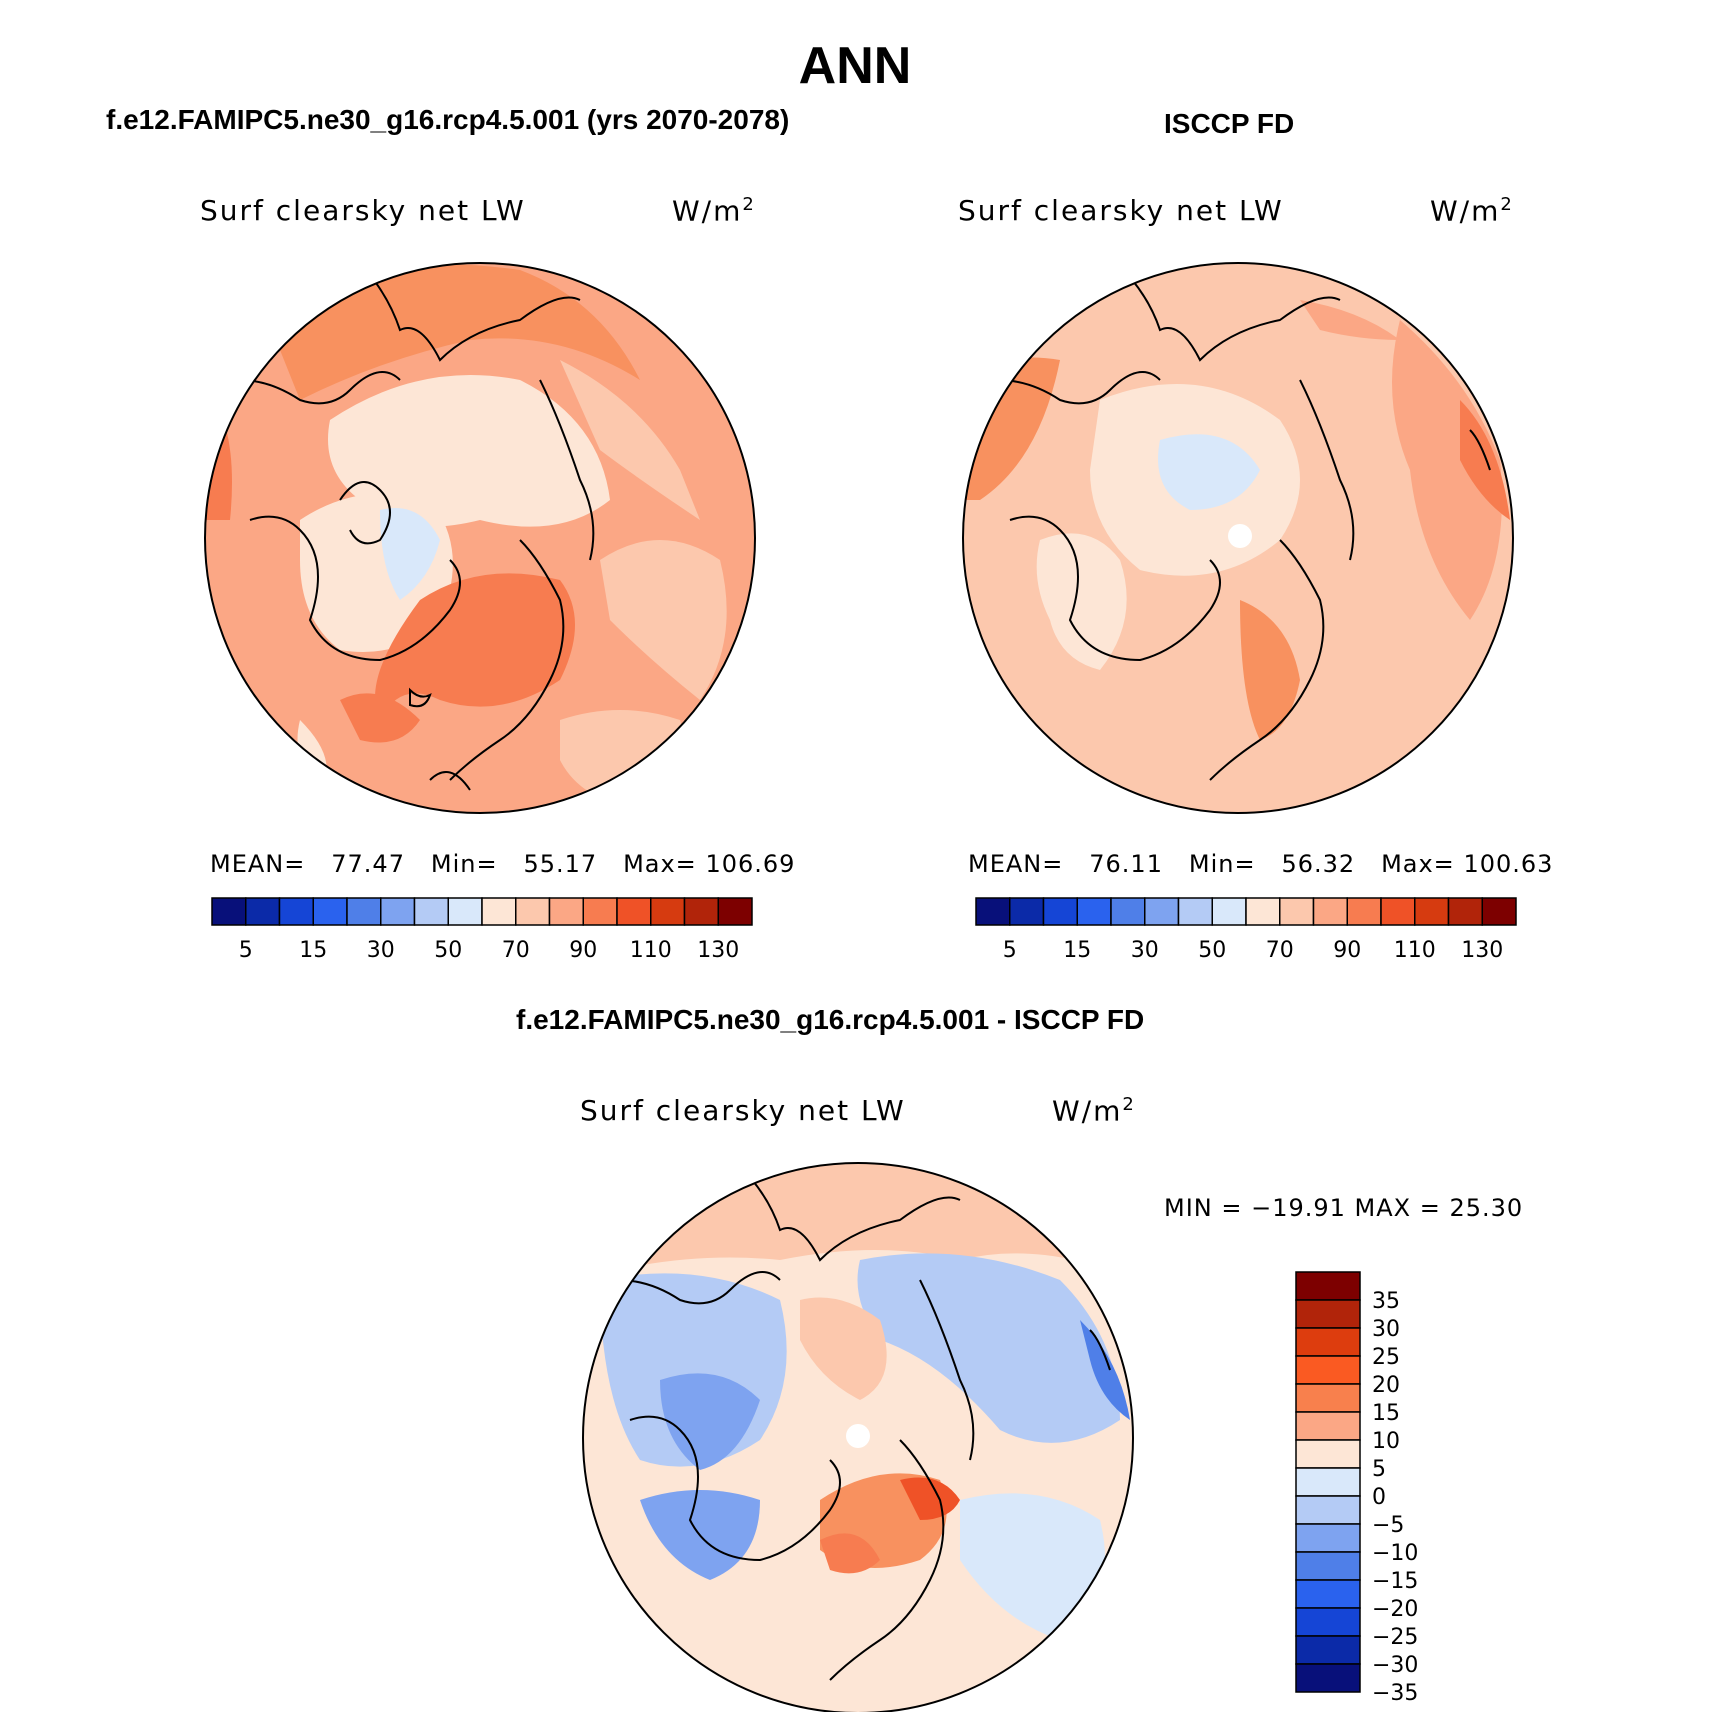 The height and width of the screenshot is (1712, 1710). What do you see at coordinates (1472, 211) in the screenshot?
I see `panel2-units: W/m2` at bounding box center [1472, 211].